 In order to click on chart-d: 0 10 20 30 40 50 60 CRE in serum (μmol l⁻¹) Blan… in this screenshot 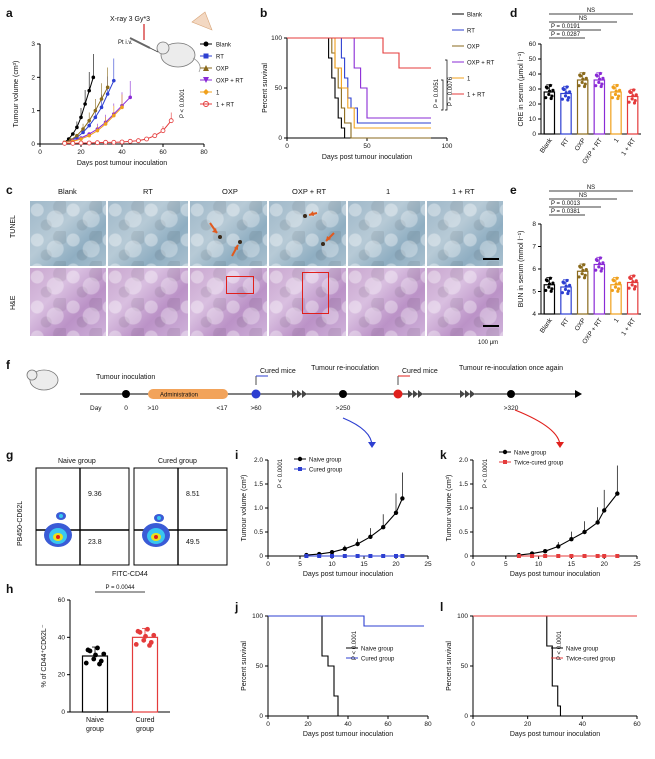, I will do `click(579, 86)`.